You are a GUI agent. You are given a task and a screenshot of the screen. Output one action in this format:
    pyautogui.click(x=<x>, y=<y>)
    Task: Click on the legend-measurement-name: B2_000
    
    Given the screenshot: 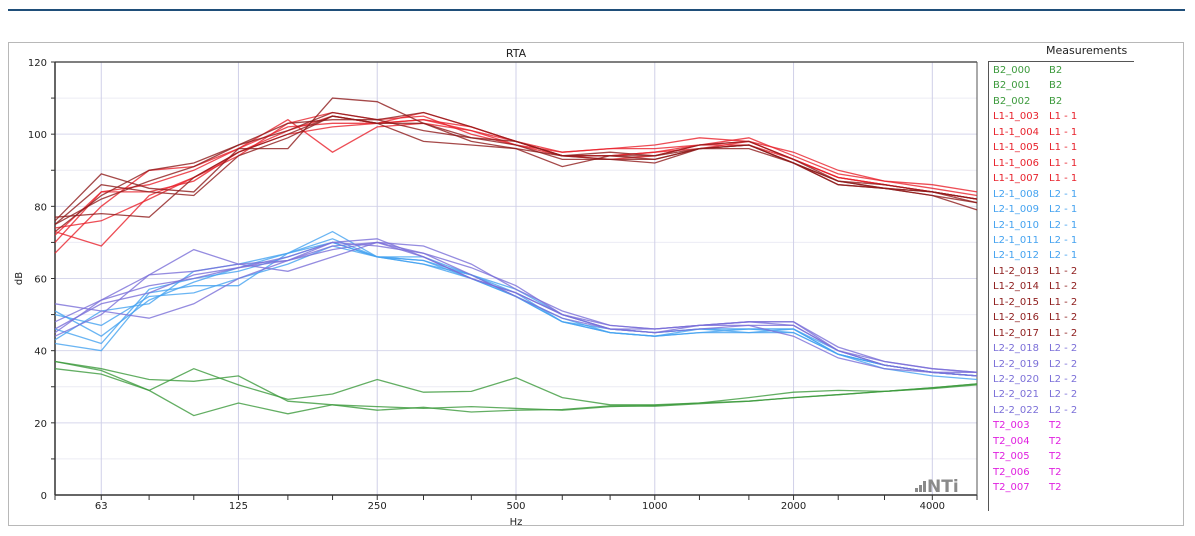 What is the action you would take?
    pyautogui.click(x=1012, y=70)
    